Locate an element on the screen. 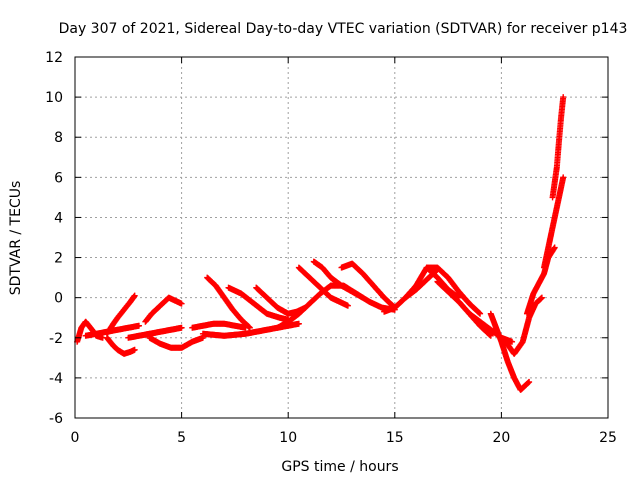 This screenshot has width=640, height=480. series-arc4 is located at coordinates (120, 345).